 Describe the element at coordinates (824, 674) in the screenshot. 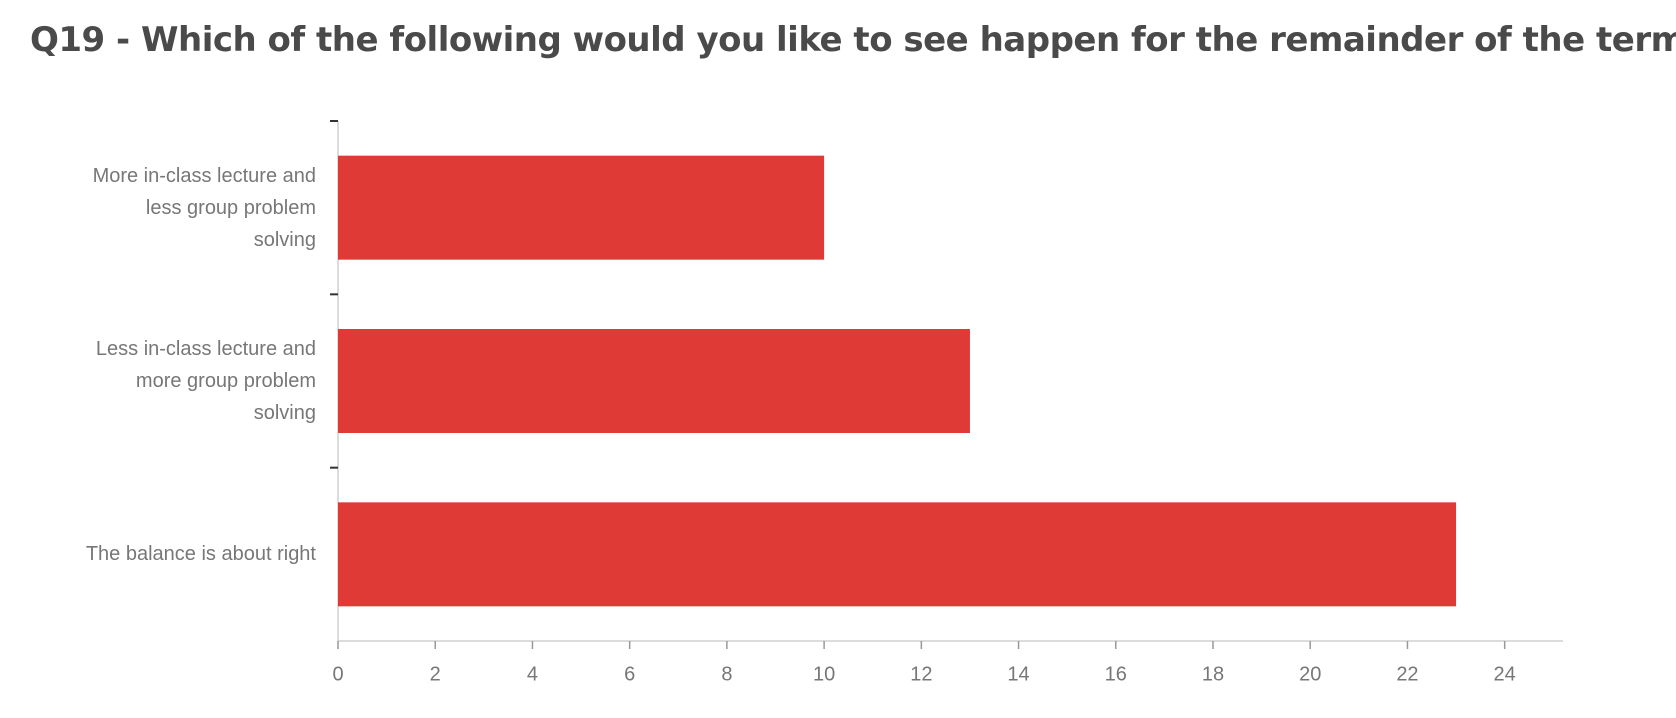

I see `x-tick-label: 10` at that location.